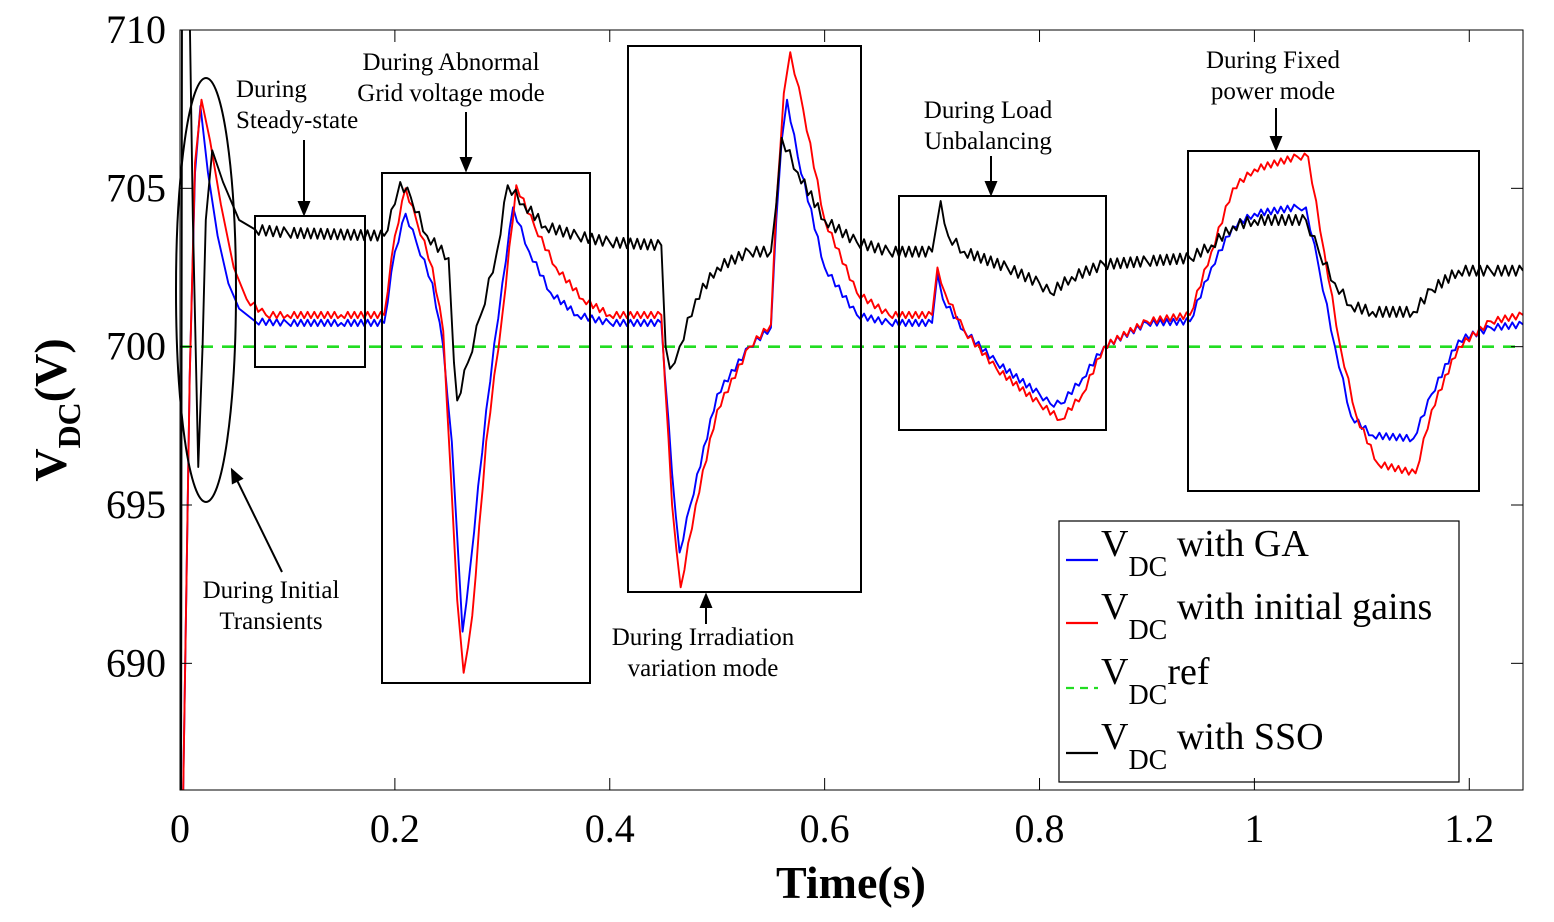  What do you see at coordinates (703, 637) in the screenshot?
I see `annotation-irradiation: During Irradiation` at bounding box center [703, 637].